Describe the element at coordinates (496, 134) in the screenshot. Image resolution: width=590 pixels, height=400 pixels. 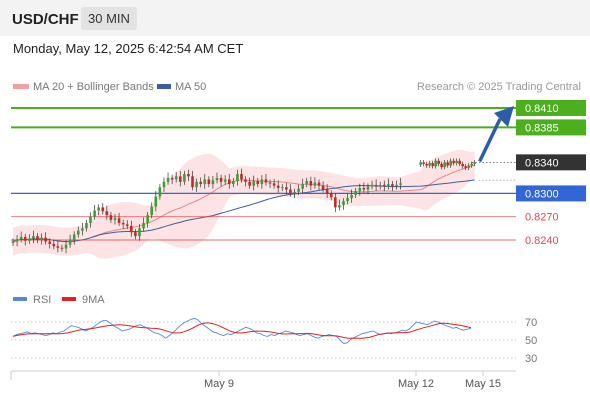
I see `projection-arrow` at that location.